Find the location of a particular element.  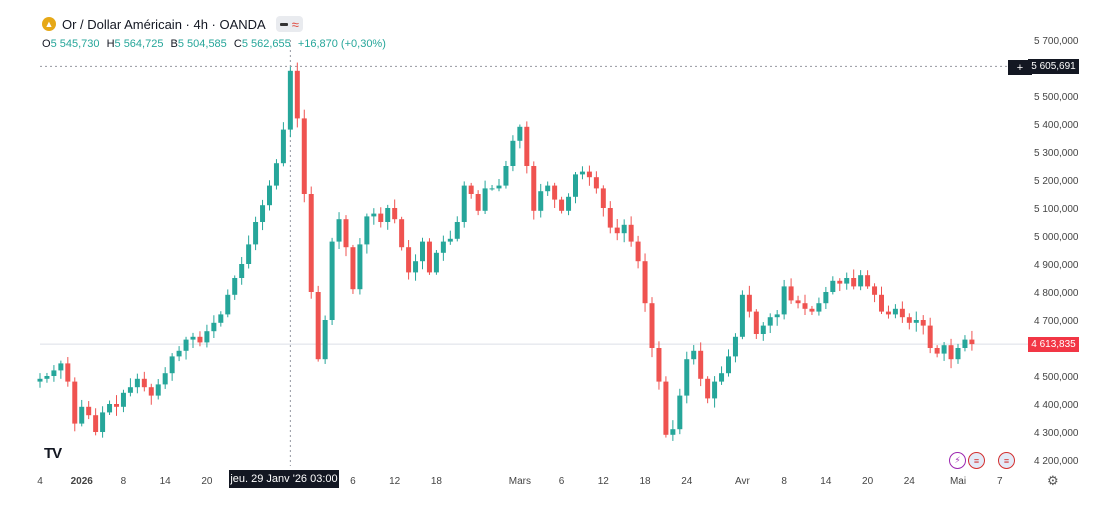

time-tick-label: 14 is located at coordinates (166, 481).